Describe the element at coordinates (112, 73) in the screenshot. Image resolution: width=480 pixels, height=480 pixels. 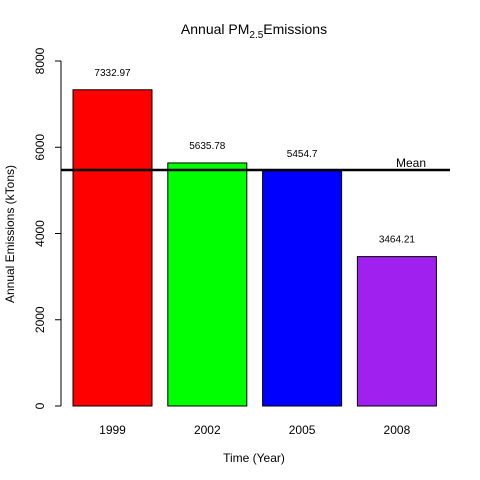
I see `data-label-1999: 7332.97` at that location.